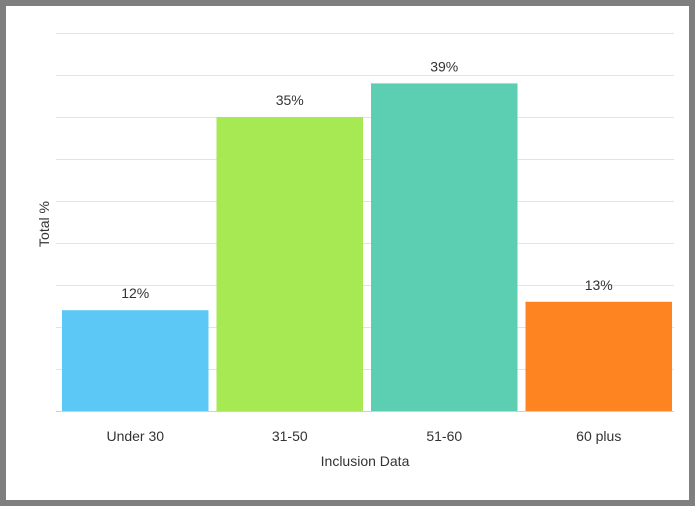 The height and width of the screenshot is (506, 695). I want to click on x-axis-title: Inclusion Data, so click(365, 461).